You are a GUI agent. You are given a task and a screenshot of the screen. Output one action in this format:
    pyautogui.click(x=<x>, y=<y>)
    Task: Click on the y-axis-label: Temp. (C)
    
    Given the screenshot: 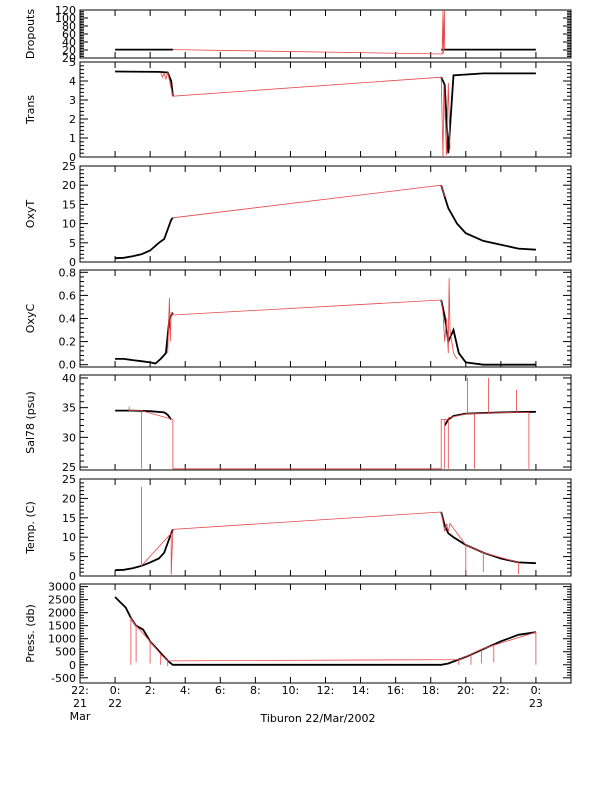 What is the action you would take?
    pyautogui.click(x=30, y=528)
    